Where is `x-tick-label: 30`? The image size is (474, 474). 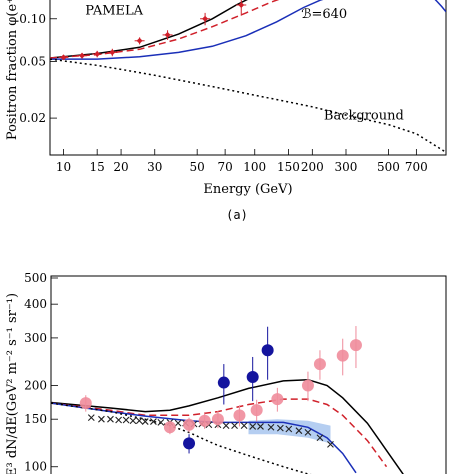
x-tick-label: 30 is located at coordinates (154, 167).